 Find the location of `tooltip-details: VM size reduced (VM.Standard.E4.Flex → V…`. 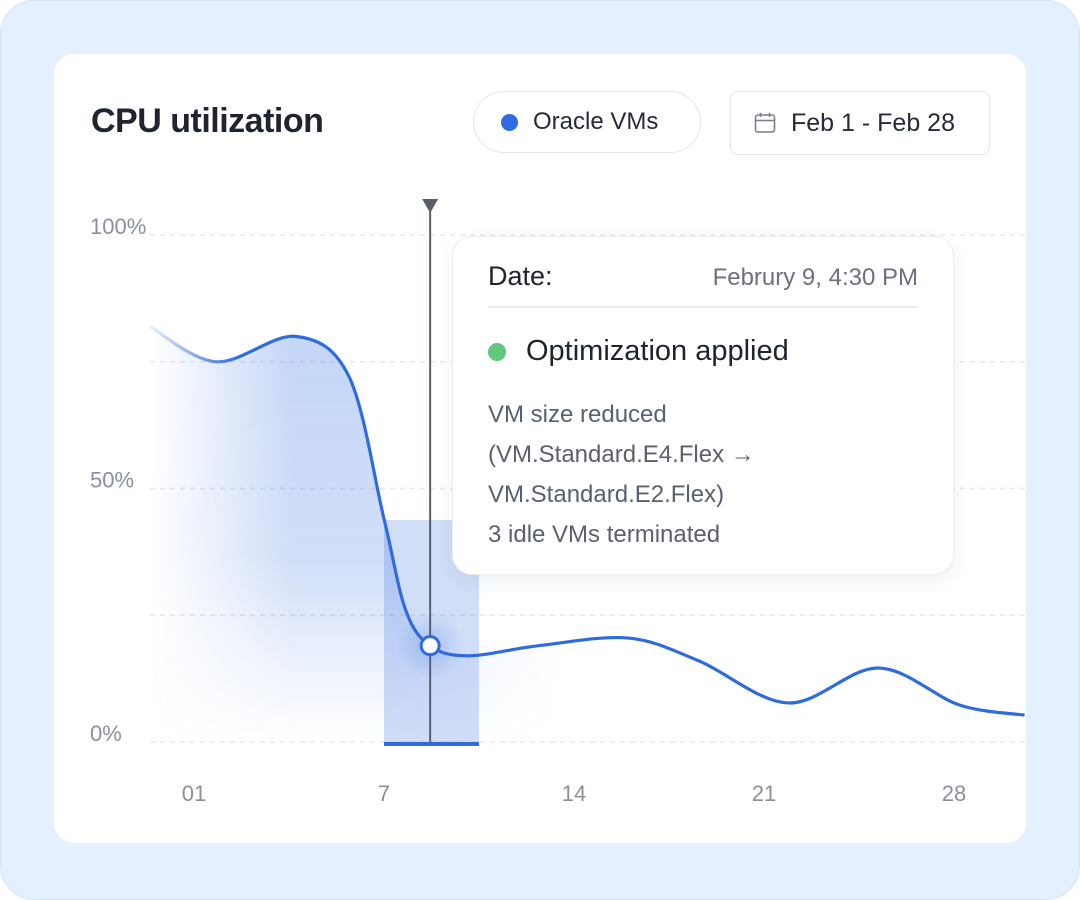

tooltip-details: VM size reduced (VM.Standard.E4.Flex → V… is located at coordinates (621, 475).